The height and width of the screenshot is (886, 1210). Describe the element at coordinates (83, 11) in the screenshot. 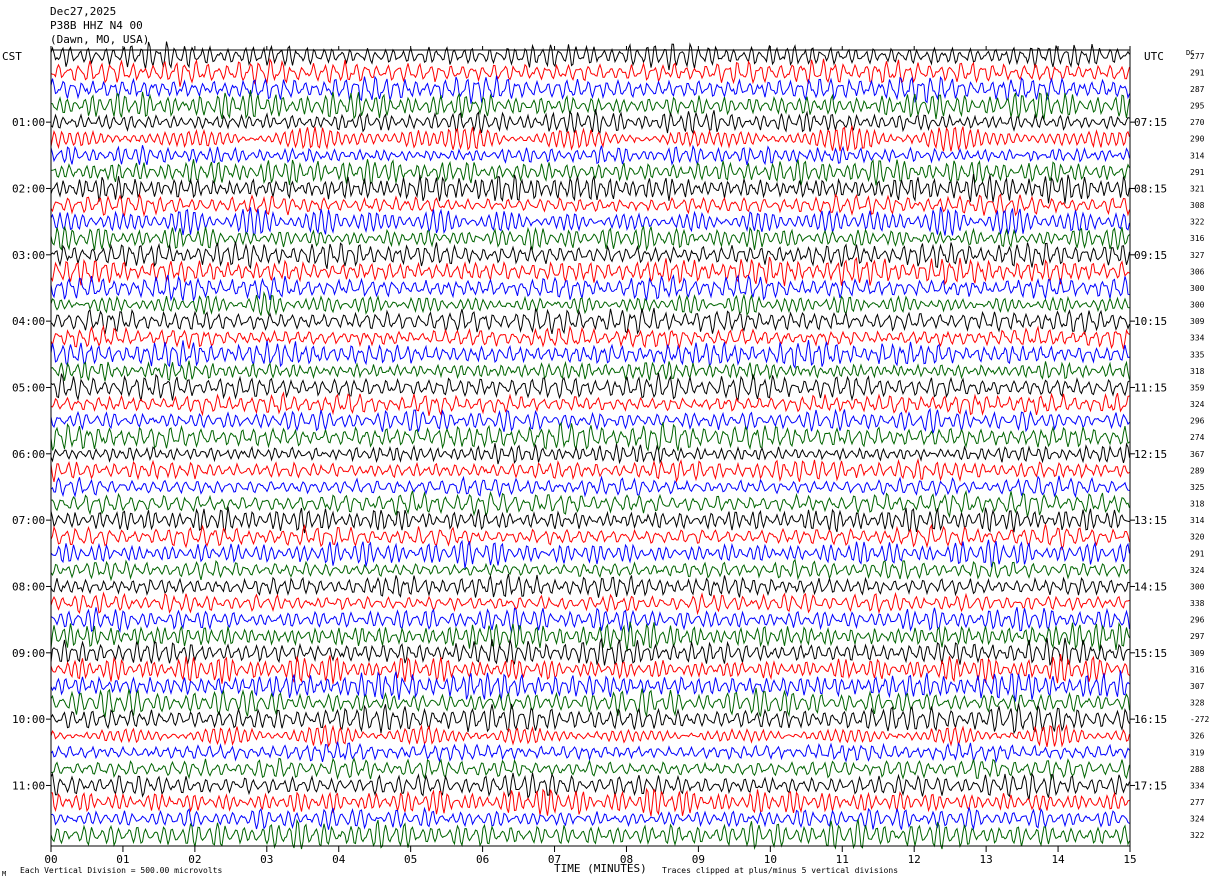

I see `header-date: Dec27,2025` at that location.